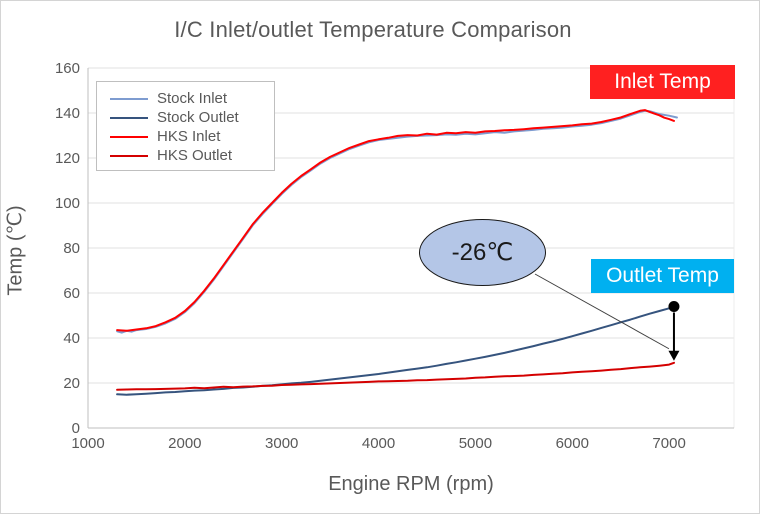  I want to click on x-tick-label-3000: 3000, so click(281, 443).